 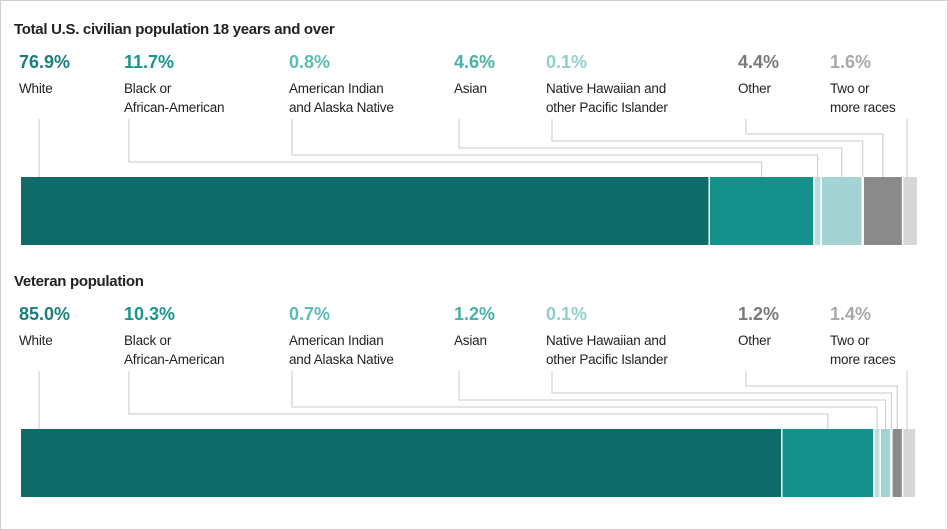 I want to click on value-label: 10.3%, so click(x=150, y=314).